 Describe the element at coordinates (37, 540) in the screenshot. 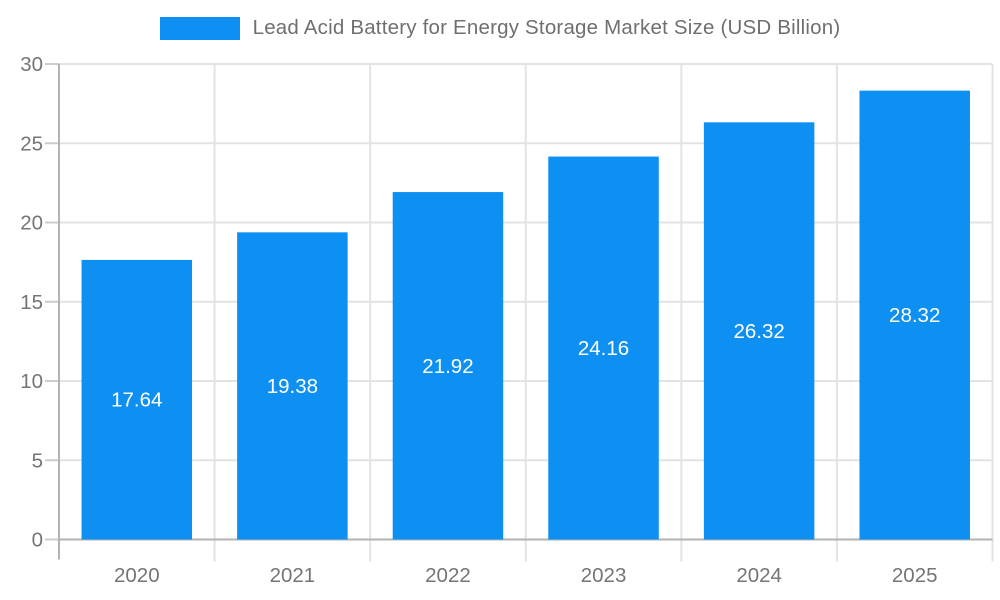

I see `y-axis-tick-label: 0` at that location.